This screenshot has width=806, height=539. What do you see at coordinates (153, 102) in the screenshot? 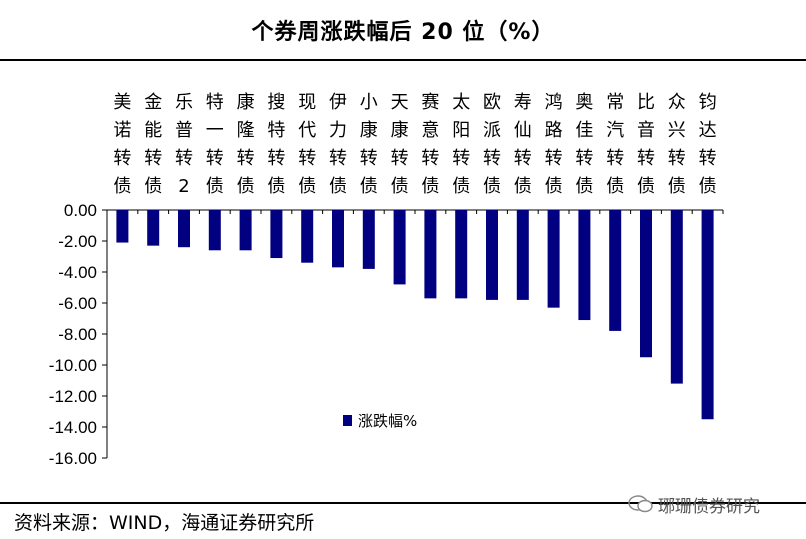
I see `category-label: 金` at bounding box center [153, 102].